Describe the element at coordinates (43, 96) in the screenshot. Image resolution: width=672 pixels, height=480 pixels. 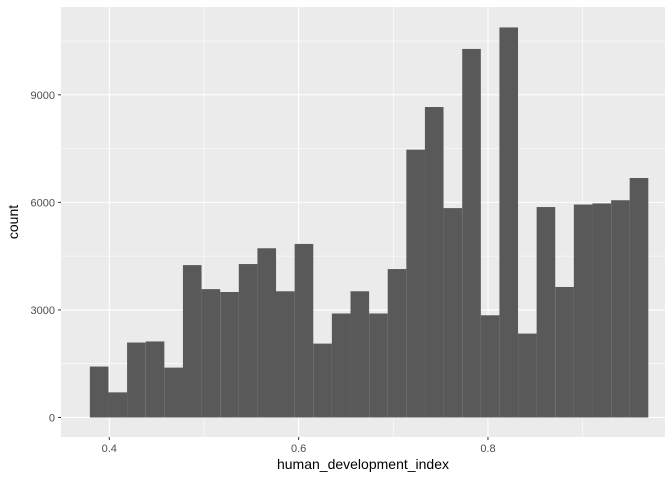
I see `y-tick-label: 9000` at that location.